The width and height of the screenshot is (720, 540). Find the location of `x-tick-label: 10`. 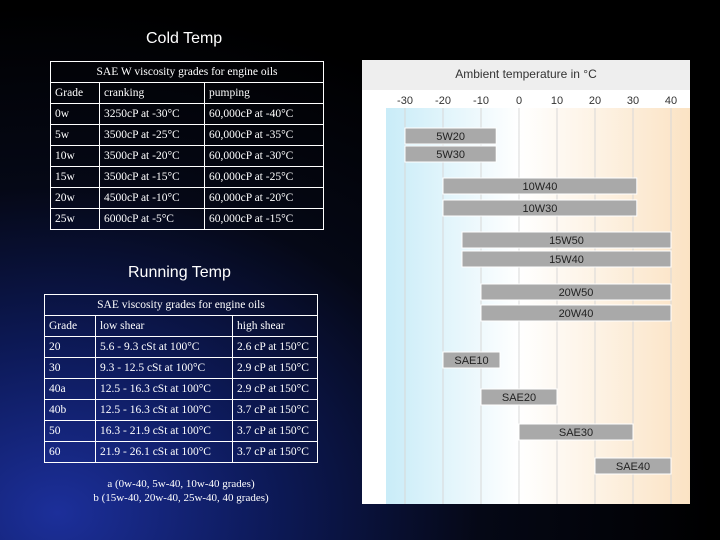

x-tick-label: 10 is located at coordinates (557, 101).